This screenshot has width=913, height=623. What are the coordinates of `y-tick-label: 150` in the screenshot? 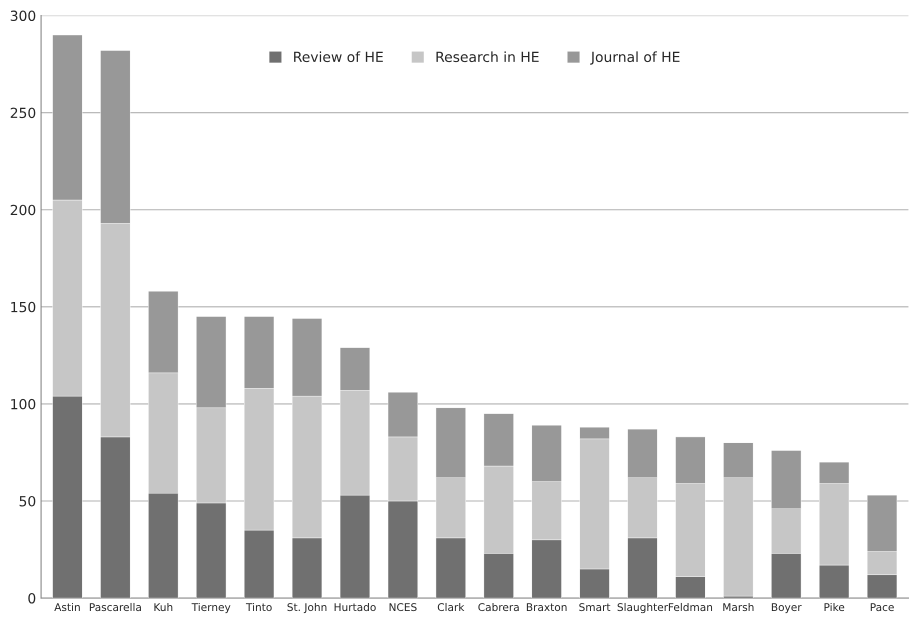 It's located at (23, 307).